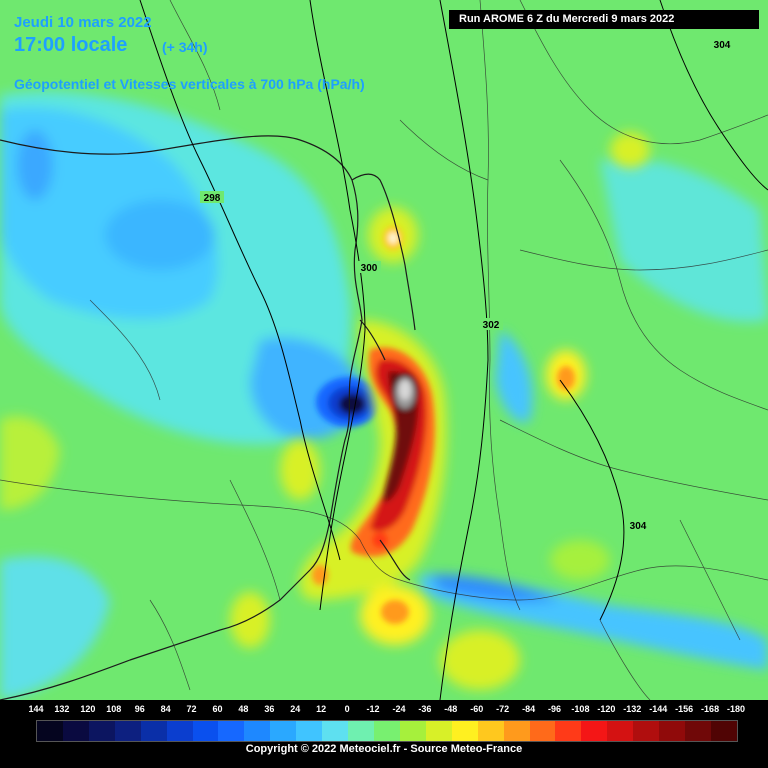 This screenshot has height=768, width=768. Describe the element at coordinates (83, 22) in the screenshot. I see `forecast-date: Jeudi 10 mars 2022` at that location.